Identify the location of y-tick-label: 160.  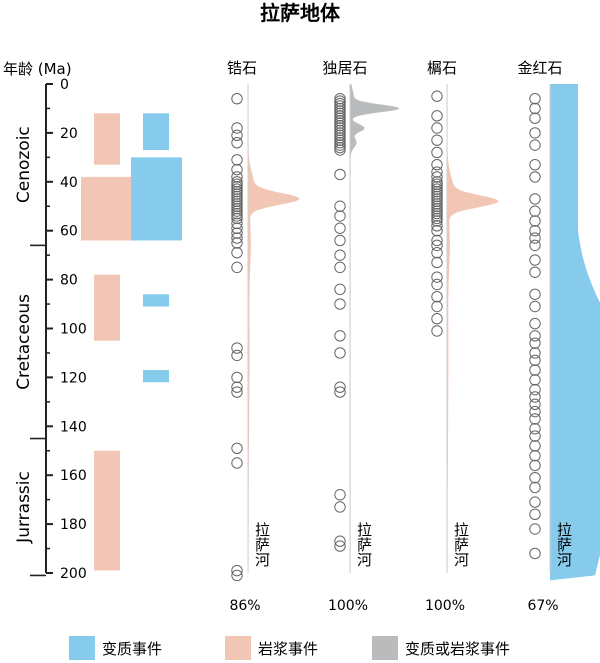
(73, 476).